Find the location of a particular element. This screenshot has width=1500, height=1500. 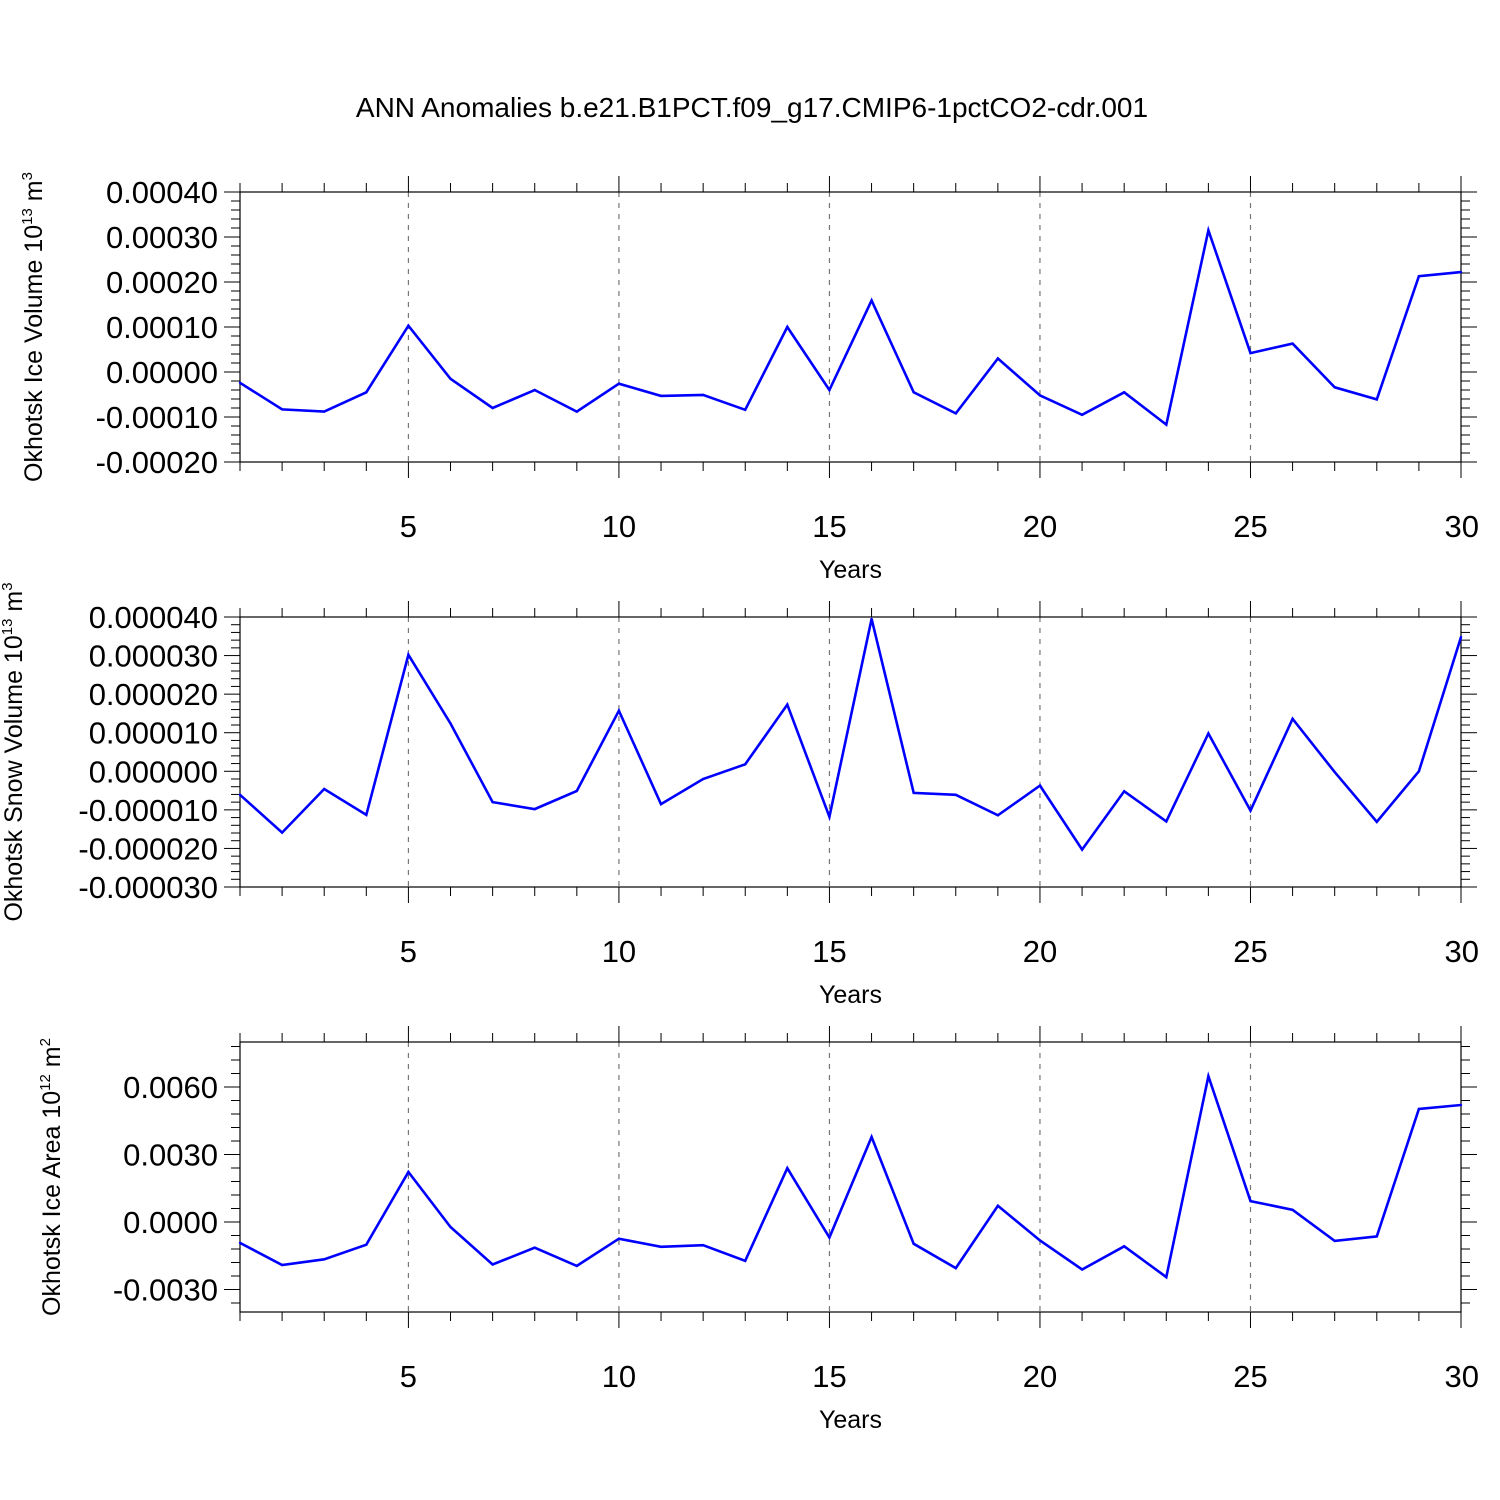

y-tick-label: -0.000020 is located at coordinates (148, 848).